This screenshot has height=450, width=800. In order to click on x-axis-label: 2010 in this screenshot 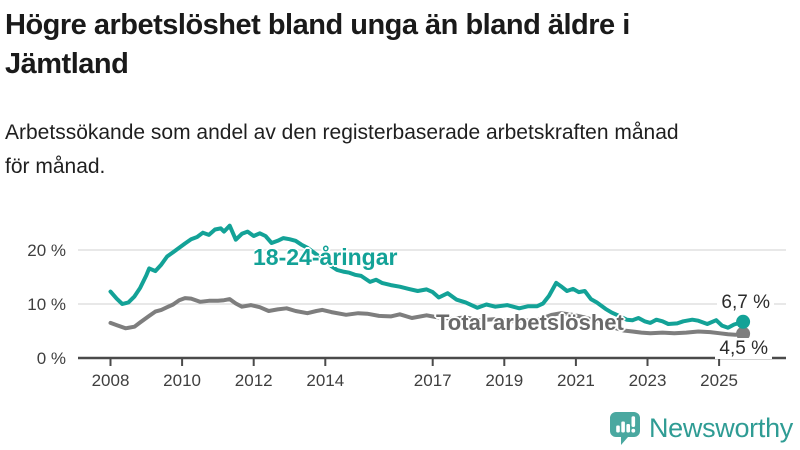, I will do `click(182, 380)`.